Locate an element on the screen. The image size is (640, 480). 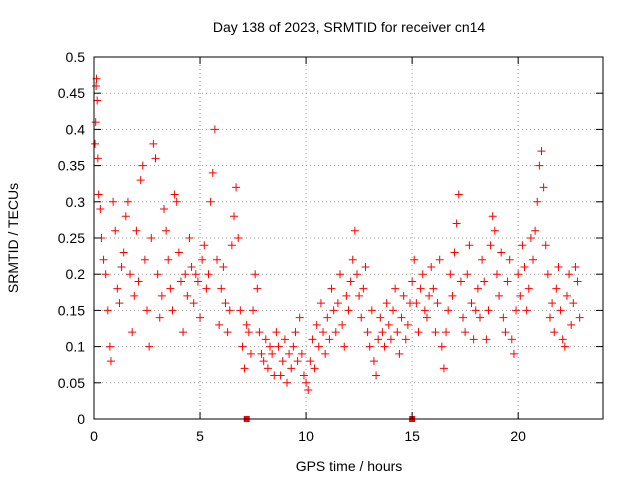
y-tick-label: 0.1 is located at coordinates (76, 347).